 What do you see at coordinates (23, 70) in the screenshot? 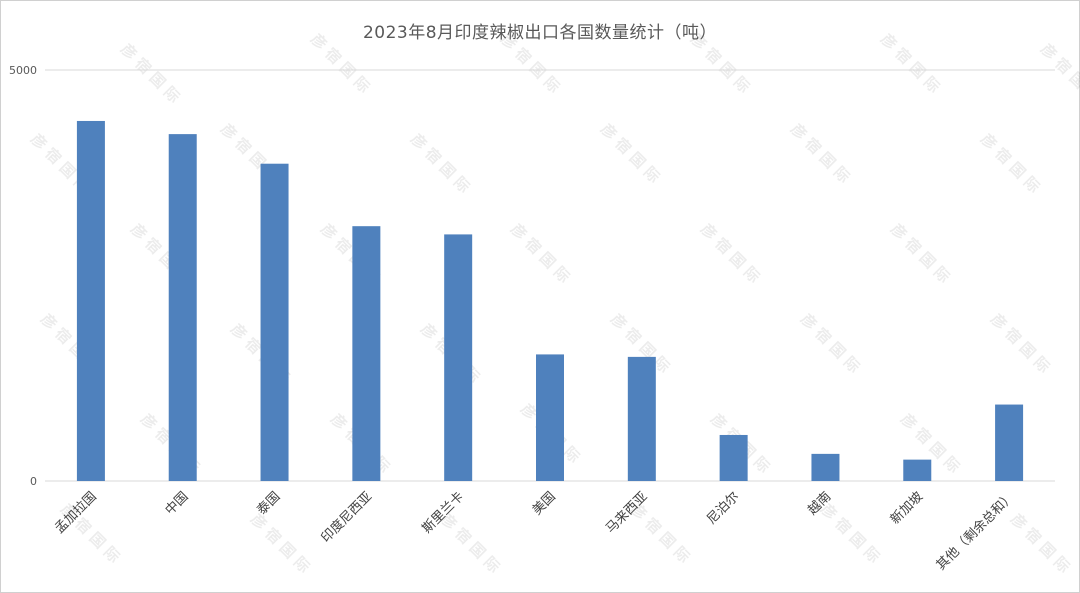
I see `y-tick-label: 5000` at bounding box center [23, 70].